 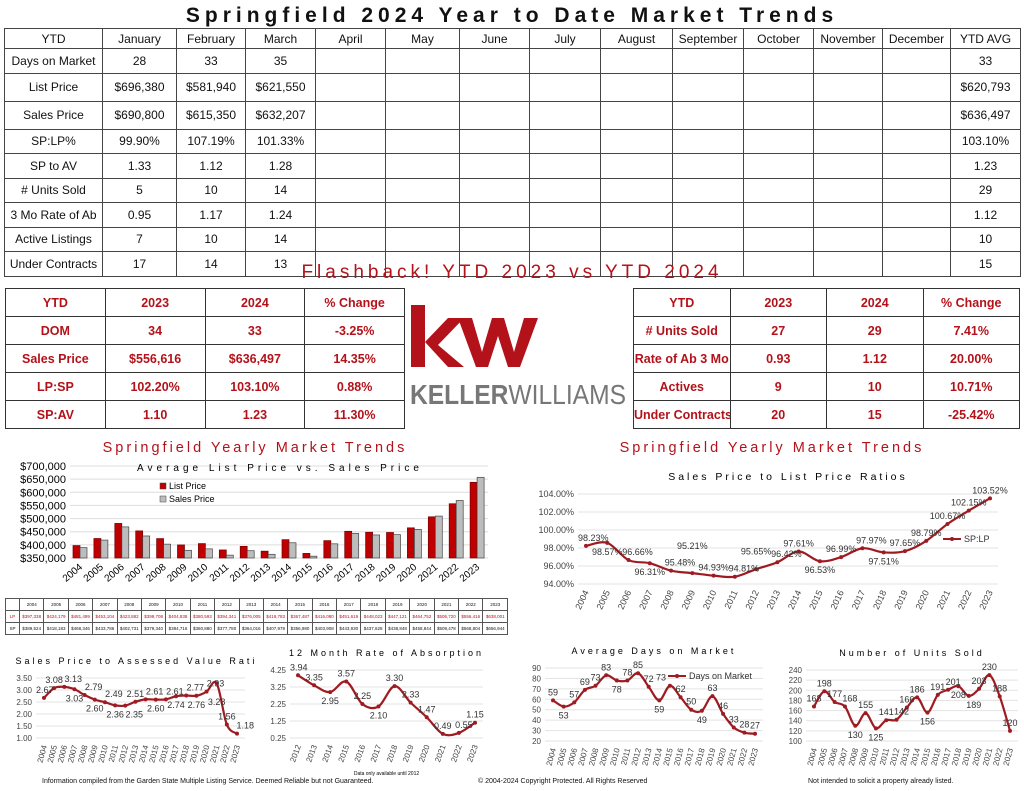 I want to click on chart-title: Average List Price vs. Sales Price, so click(x=280, y=468).